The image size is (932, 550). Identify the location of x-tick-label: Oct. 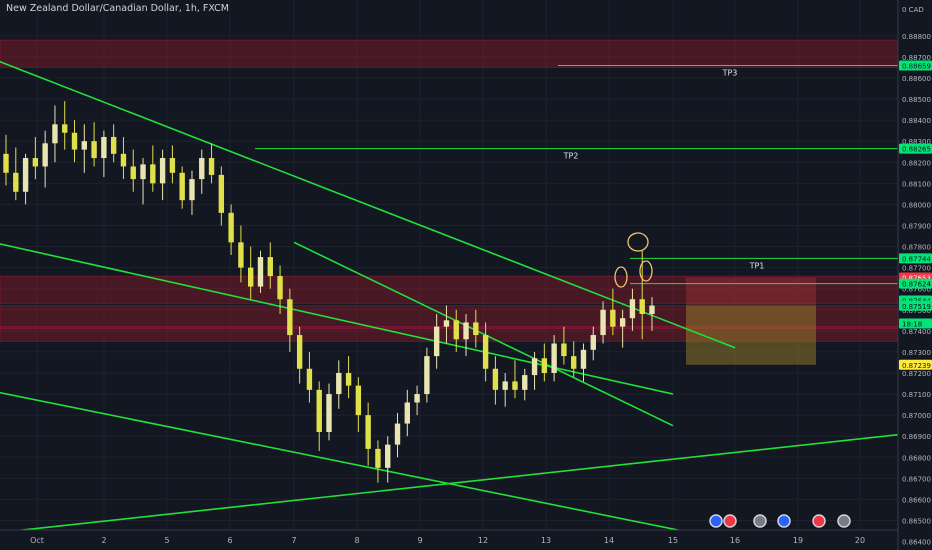
(37, 540).